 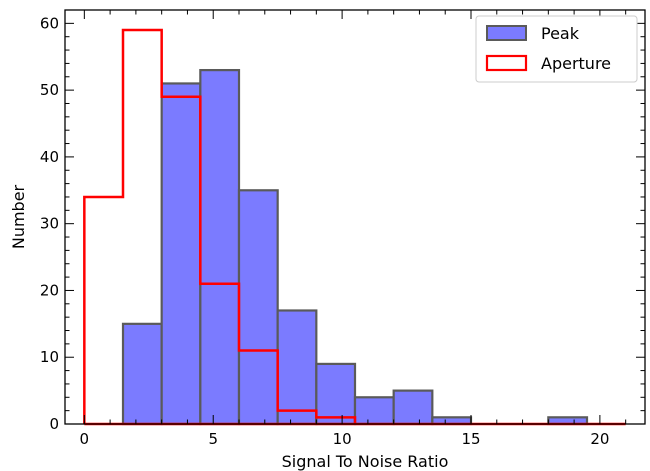 What do you see at coordinates (49, 357) in the screenshot?
I see `y-tick-label: 10` at bounding box center [49, 357].